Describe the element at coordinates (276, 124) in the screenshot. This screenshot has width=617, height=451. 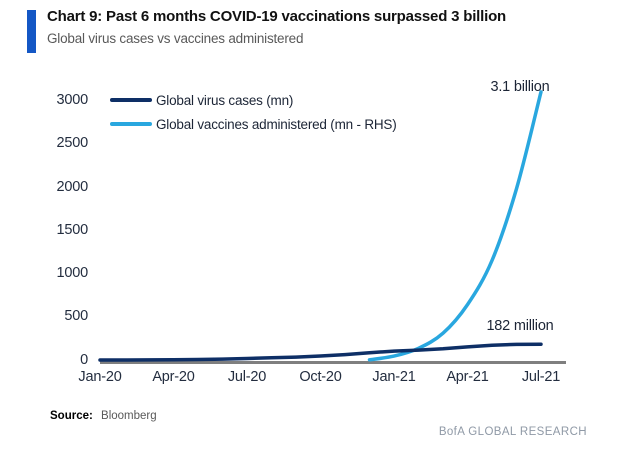
I see `legend-label: Global vaccines administered (mn - RHS)` at that location.